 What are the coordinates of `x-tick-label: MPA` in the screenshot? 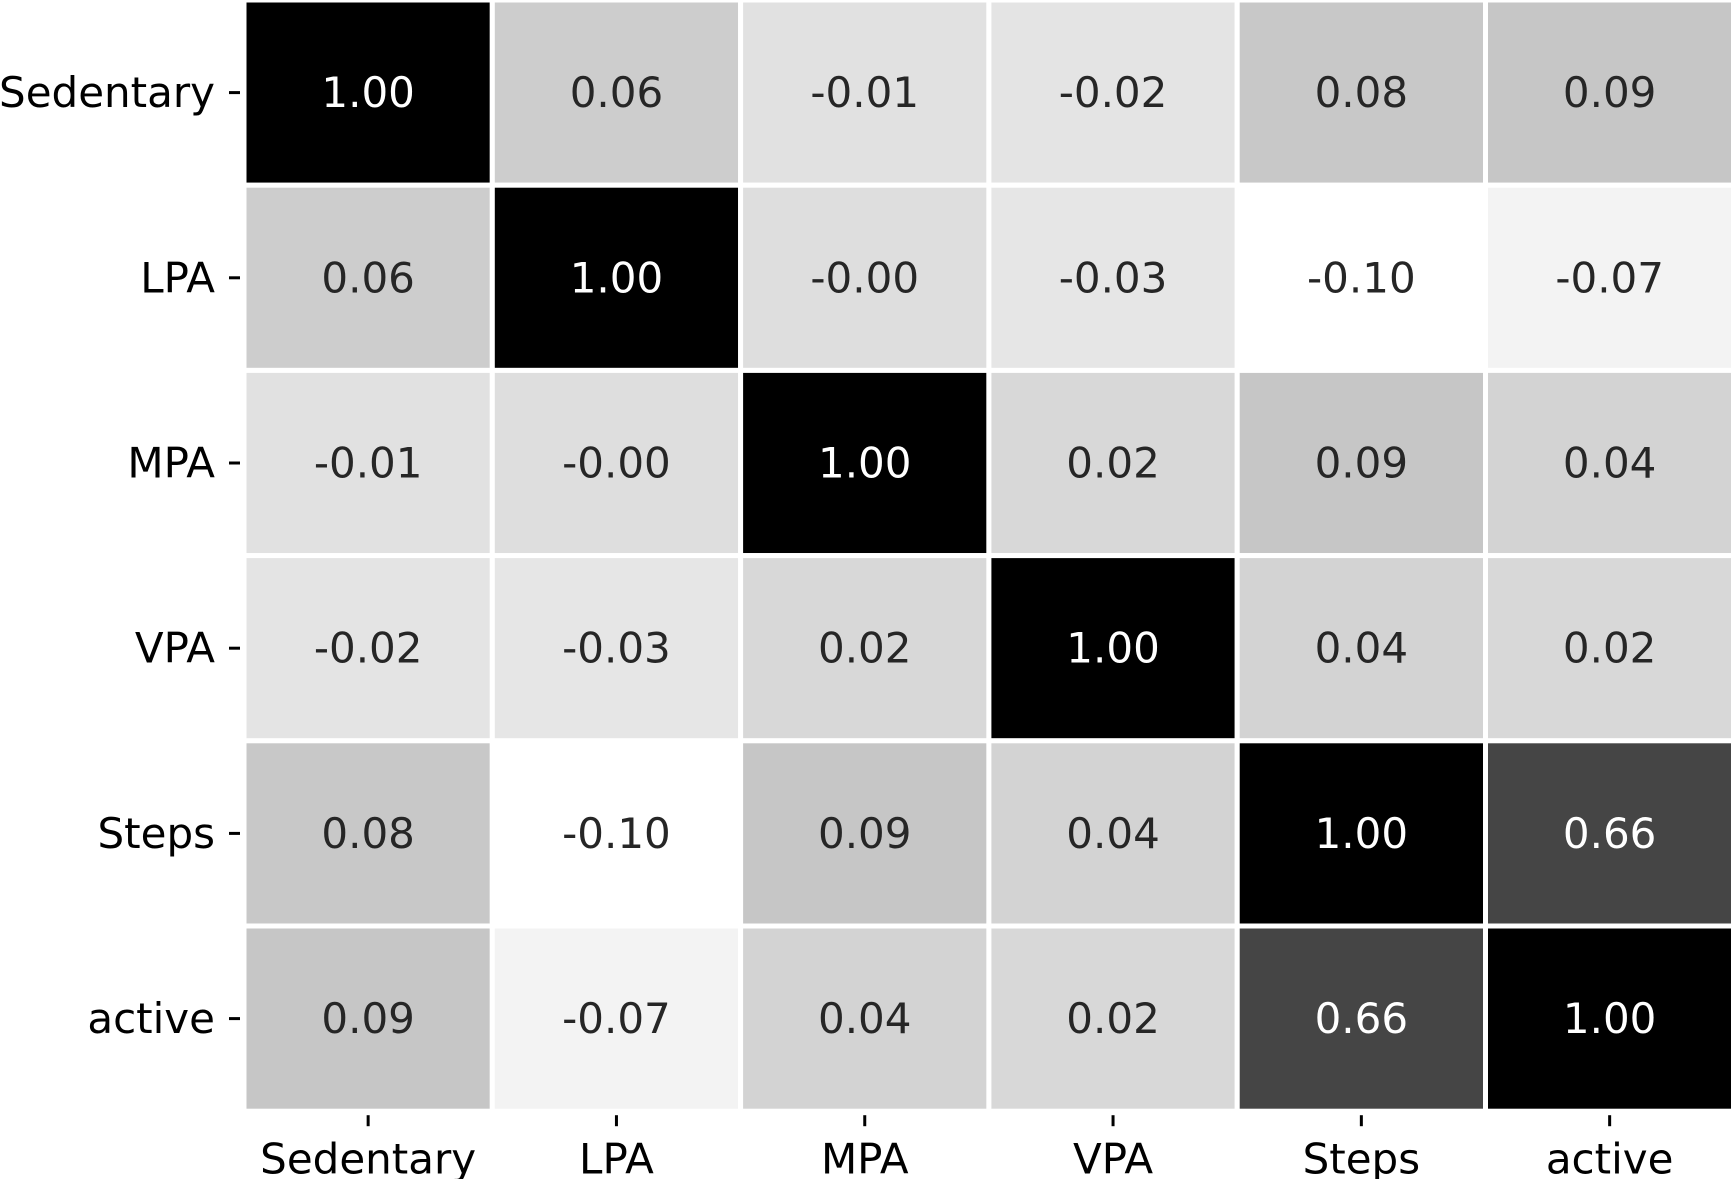 It's located at (865, 1157).